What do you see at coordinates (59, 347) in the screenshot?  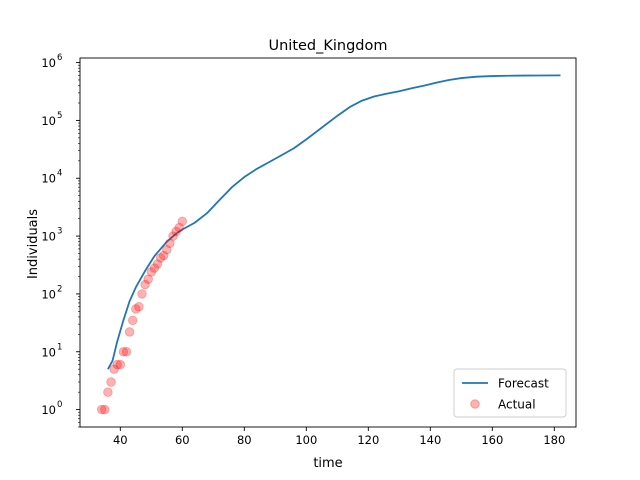 I see `y-tick-exponent: 1` at bounding box center [59, 347].